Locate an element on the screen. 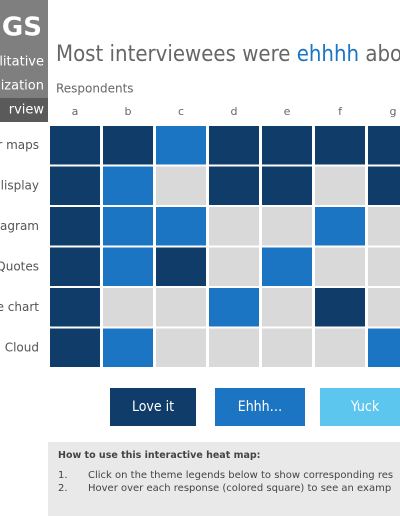 This screenshot has width=400, height=516. column-label: d is located at coordinates (234, 111).